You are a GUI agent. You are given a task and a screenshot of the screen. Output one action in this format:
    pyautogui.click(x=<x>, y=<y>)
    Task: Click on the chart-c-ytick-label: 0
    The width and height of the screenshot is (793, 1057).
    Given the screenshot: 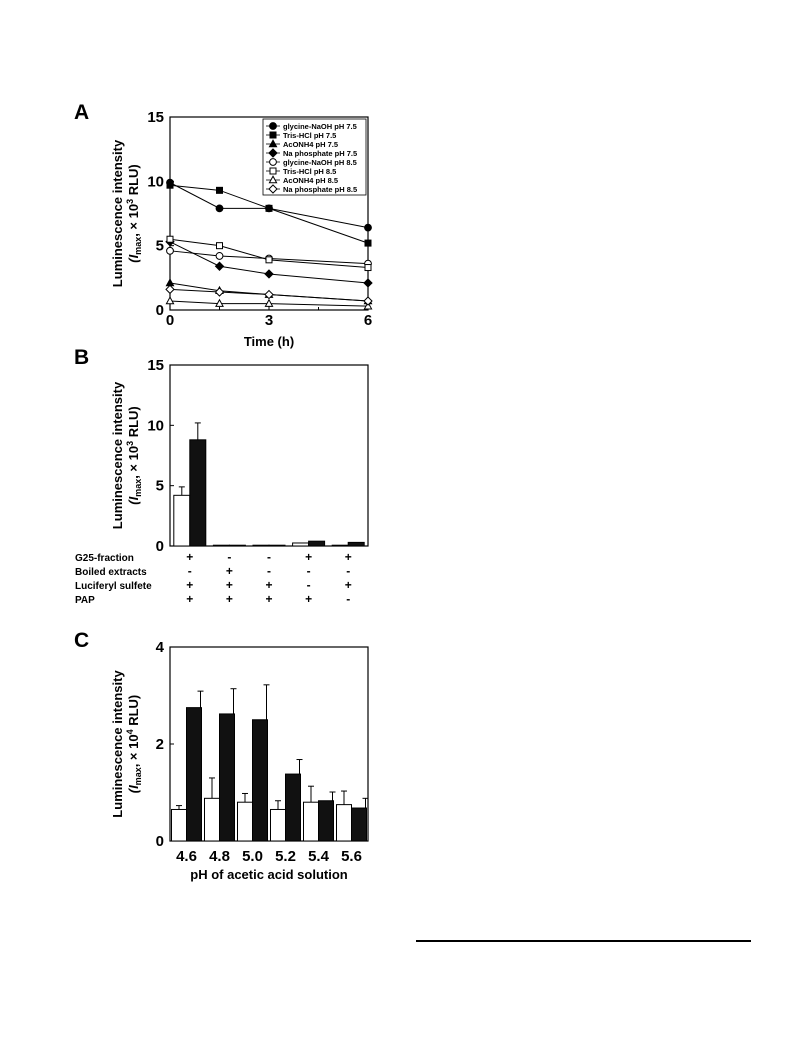 What is the action you would take?
    pyautogui.click(x=160, y=841)
    